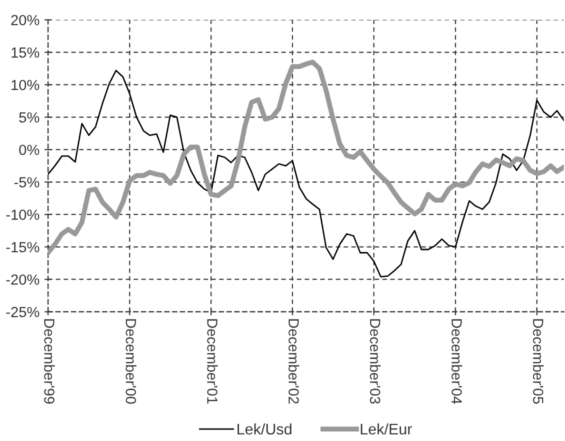 The height and width of the screenshot is (441, 565). I want to click on legend-label: Lek/Eur, so click(386, 429).